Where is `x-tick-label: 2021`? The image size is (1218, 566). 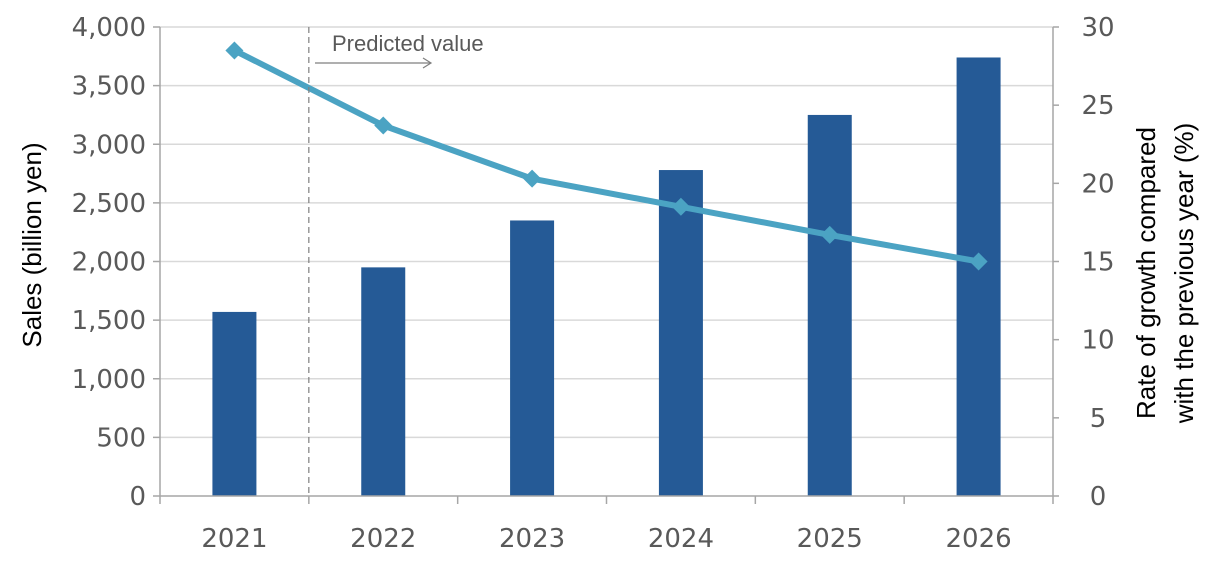 x-tick-label: 2021 is located at coordinates (234, 539).